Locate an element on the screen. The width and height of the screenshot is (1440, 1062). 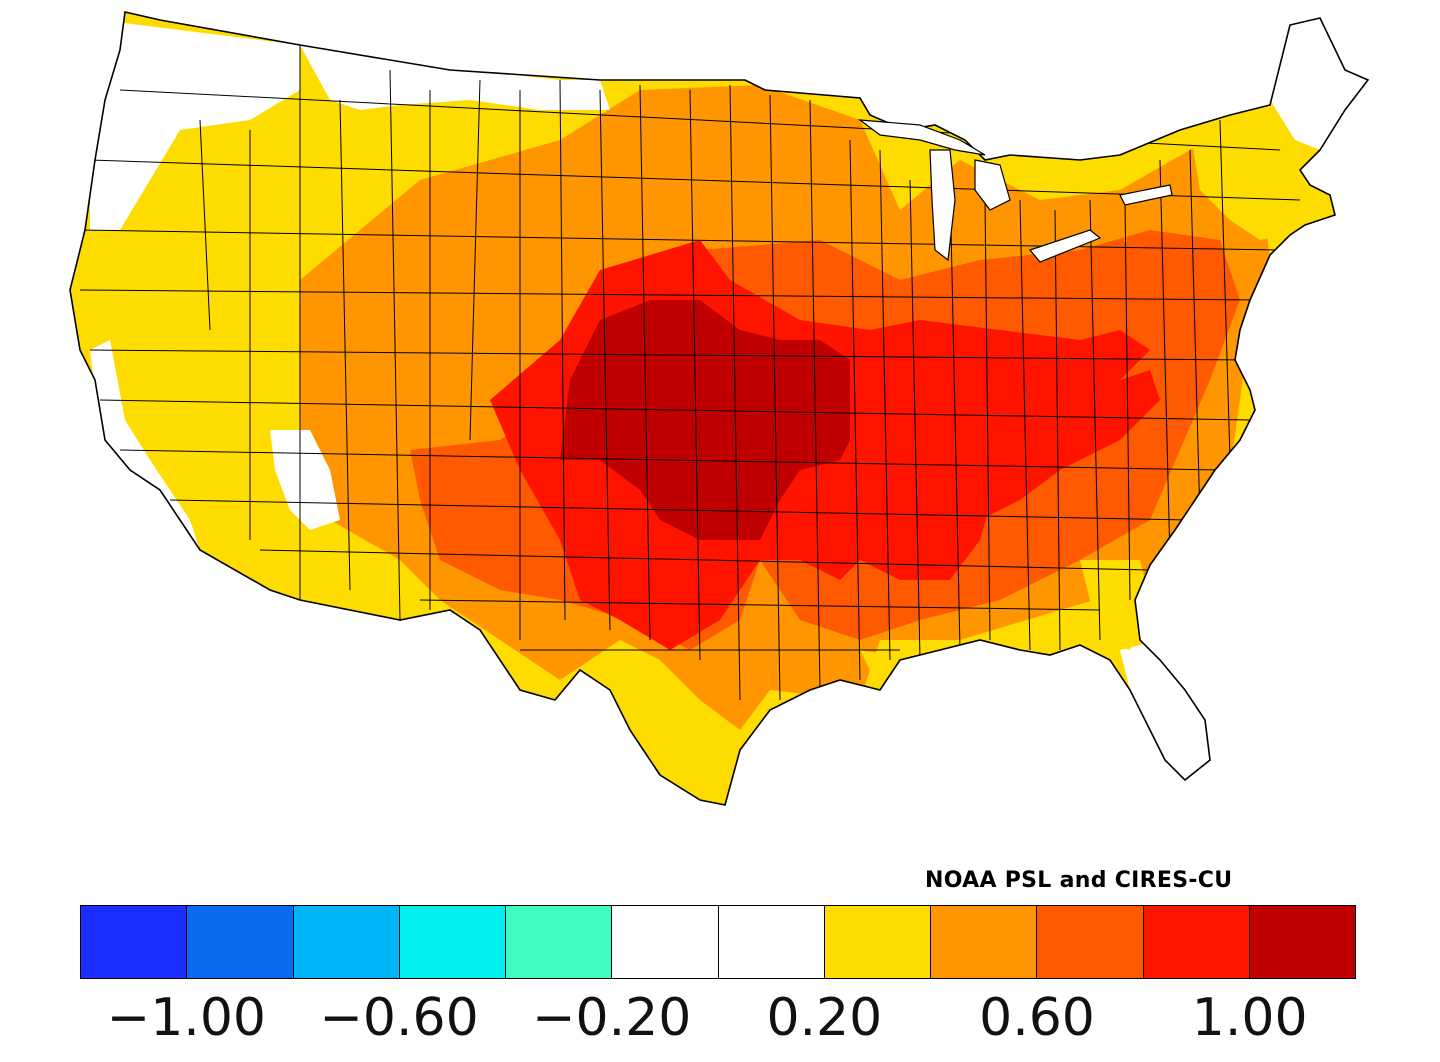
tick-label: 1.00 is located at coordinates (1249, 1018).